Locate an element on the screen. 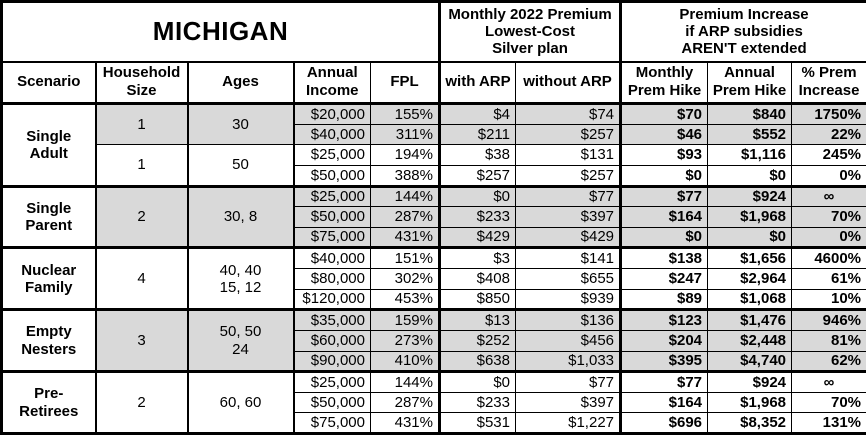  cell-without-arp: $456 is located at coordinates (568, 340).